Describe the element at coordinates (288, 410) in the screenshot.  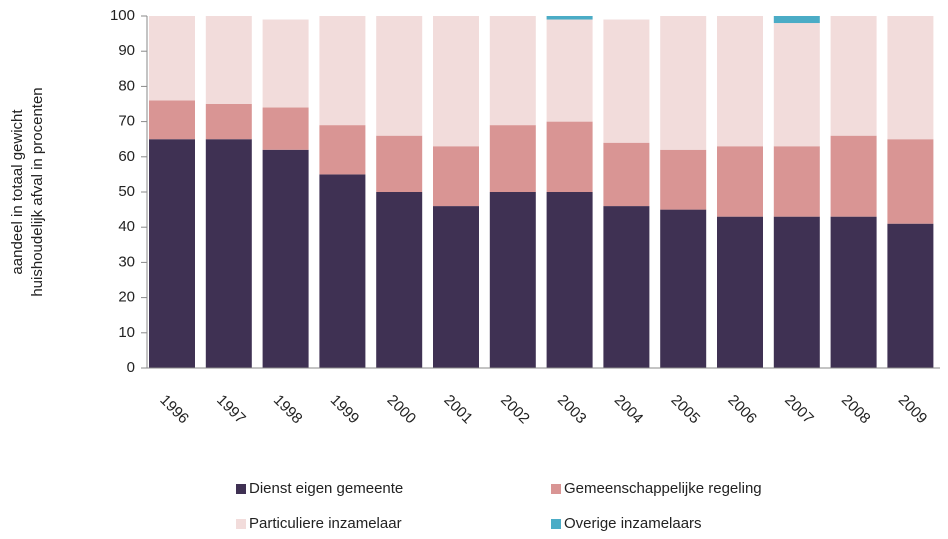
I see `x-tick-label: 1998` at that location.